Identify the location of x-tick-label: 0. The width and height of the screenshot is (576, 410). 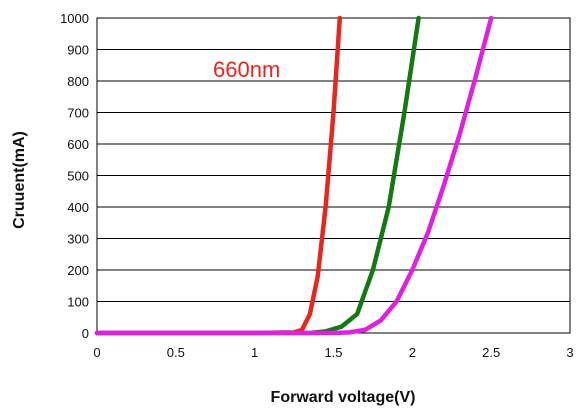
(96, 352).